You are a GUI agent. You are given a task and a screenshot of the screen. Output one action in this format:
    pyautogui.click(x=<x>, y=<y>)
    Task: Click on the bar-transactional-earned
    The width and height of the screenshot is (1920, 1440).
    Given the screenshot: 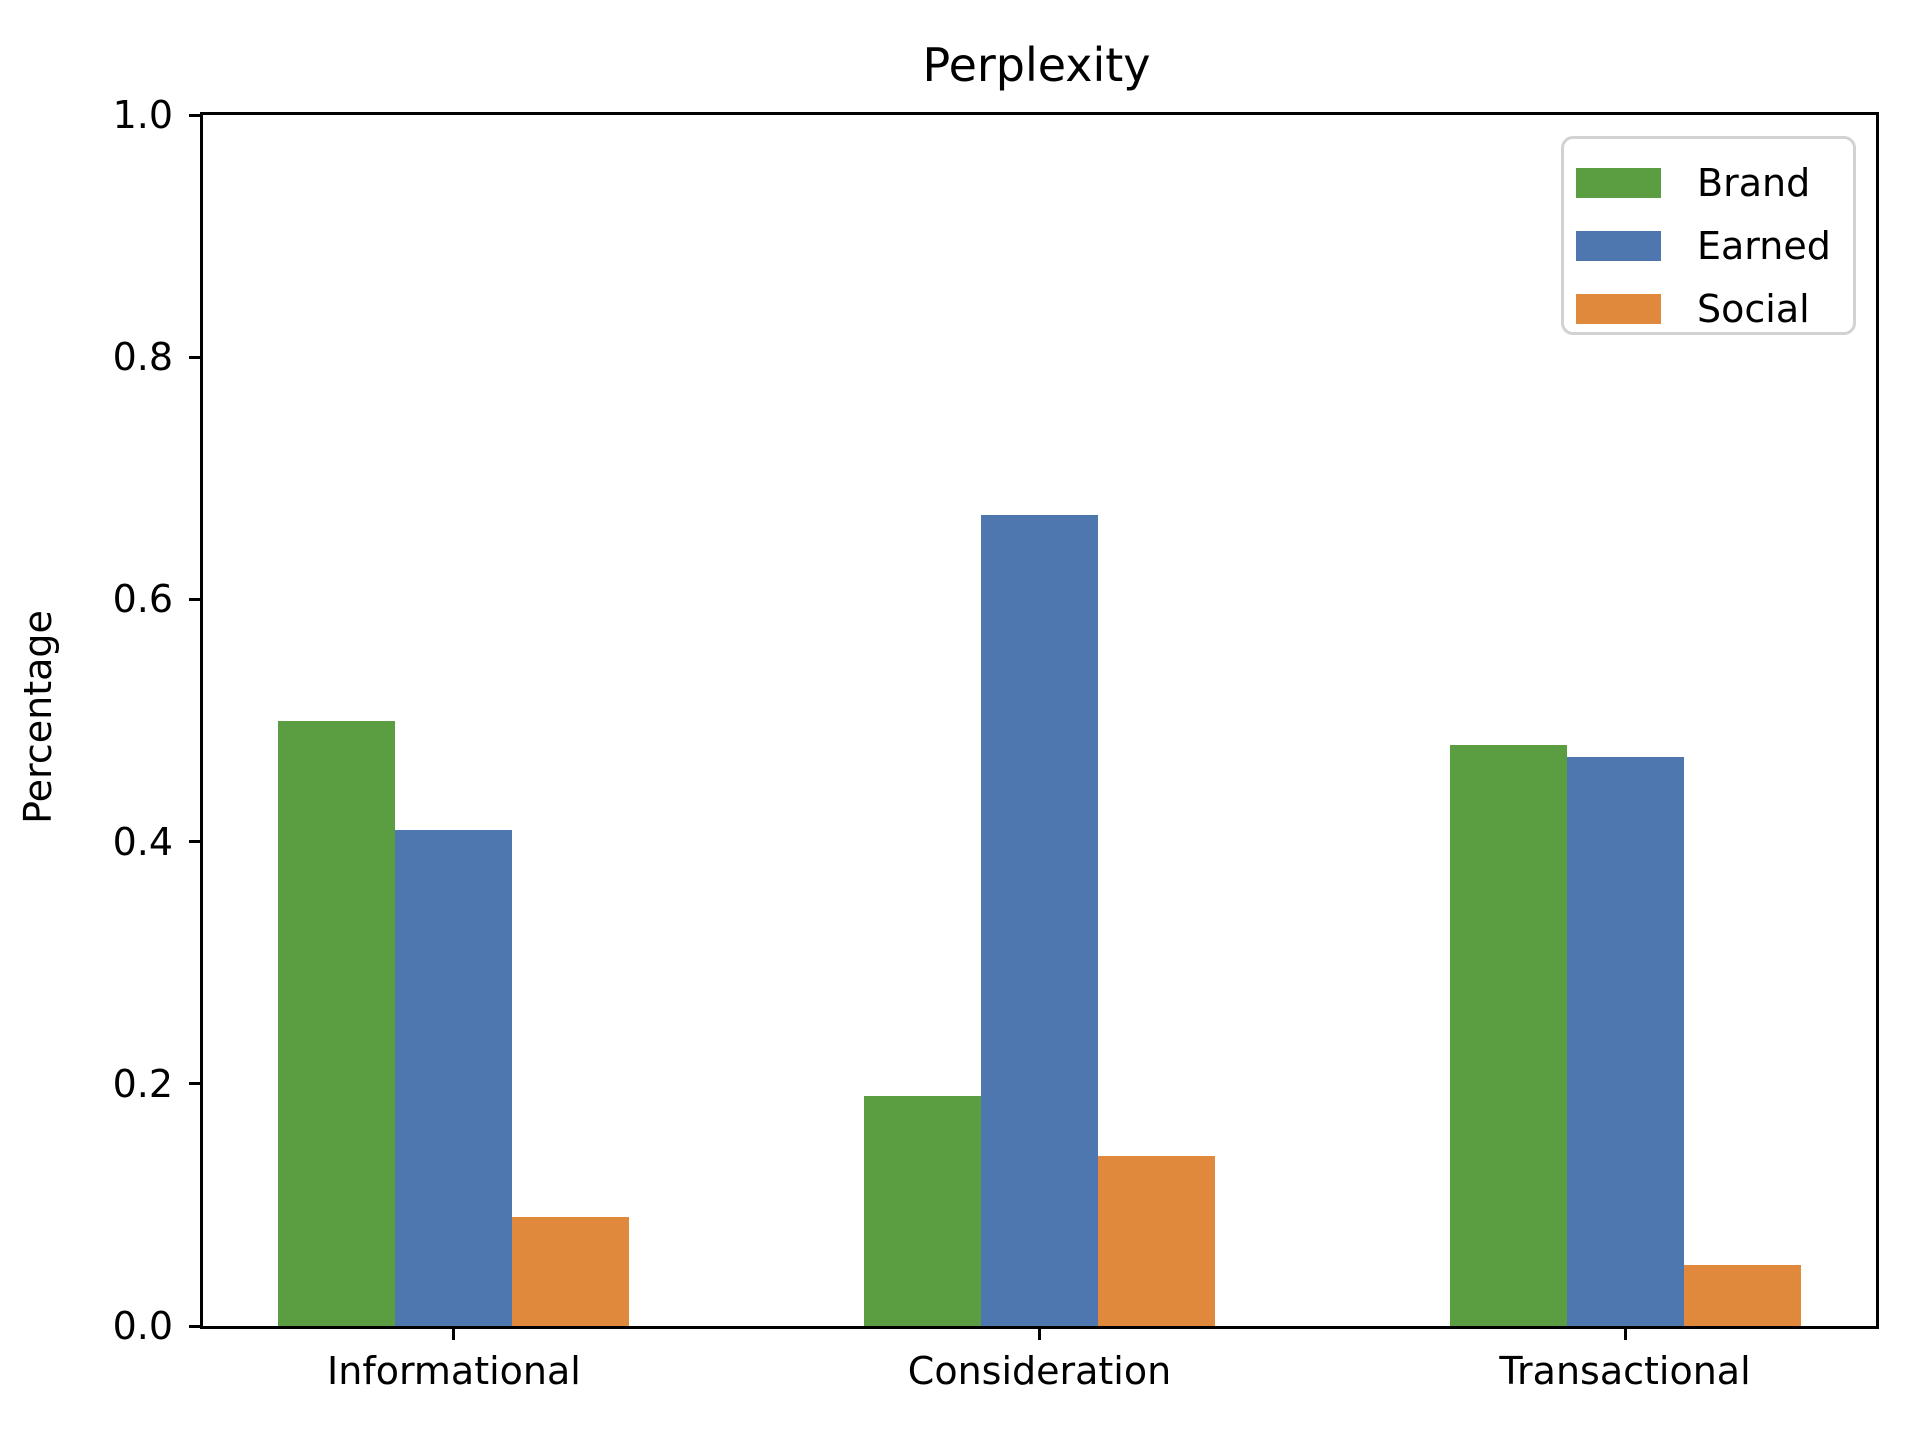 What is the action you would take?
    pyautogui.click(x=1625, y=1041)
    